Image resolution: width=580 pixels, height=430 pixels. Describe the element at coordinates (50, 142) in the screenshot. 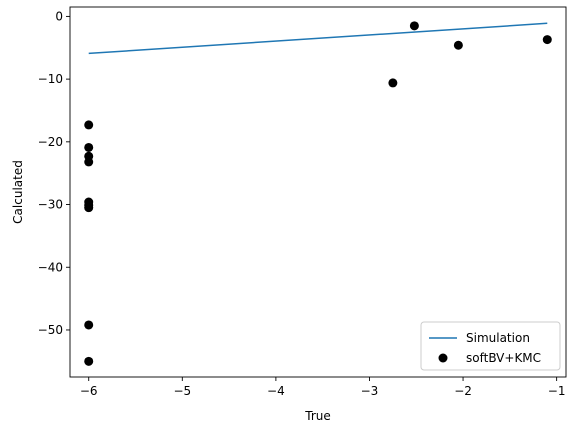

I see `y-tick-label: −20` at that location.